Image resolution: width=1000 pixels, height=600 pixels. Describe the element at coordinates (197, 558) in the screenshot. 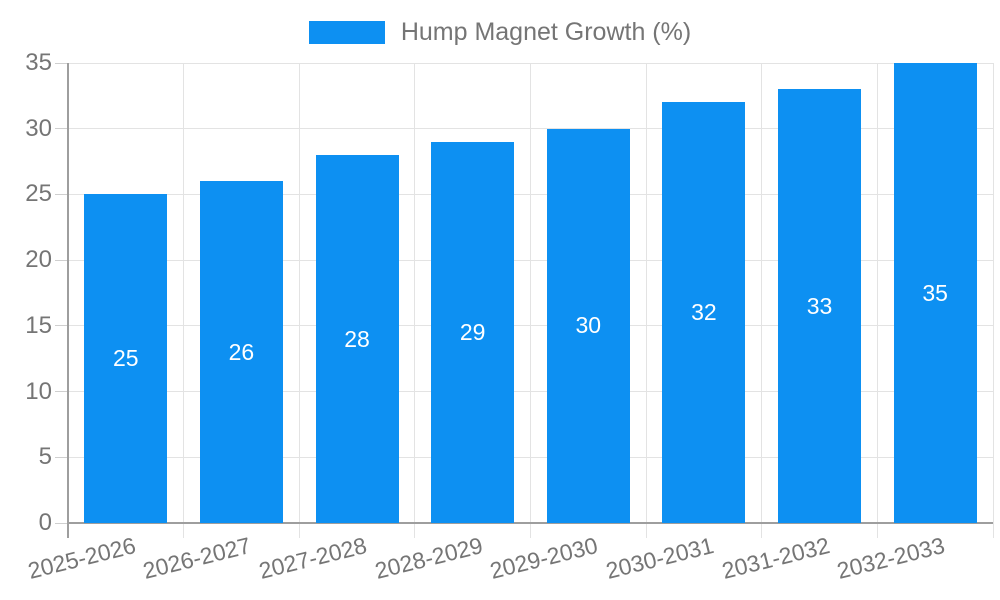

I see `x-axis-tick-label: 2026-2027` at that location.